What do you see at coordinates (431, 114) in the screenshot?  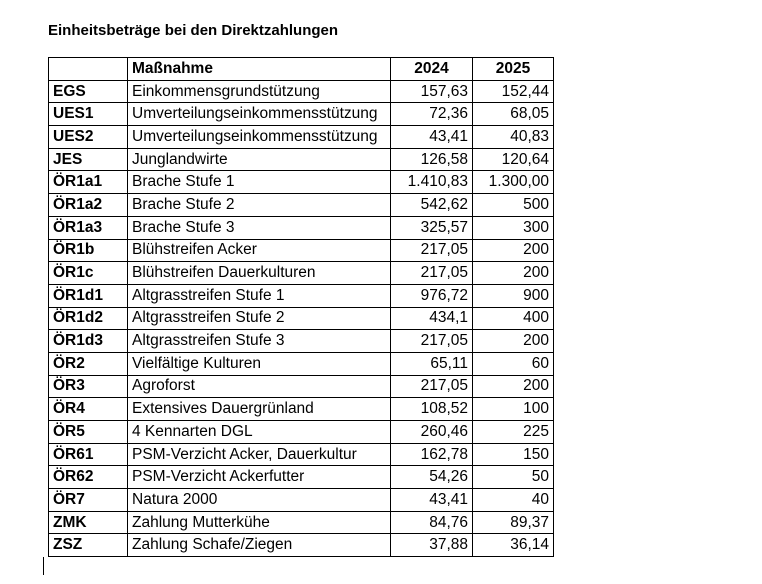 I see `cell-2024: 72,36` at bounding box center [431, 114].